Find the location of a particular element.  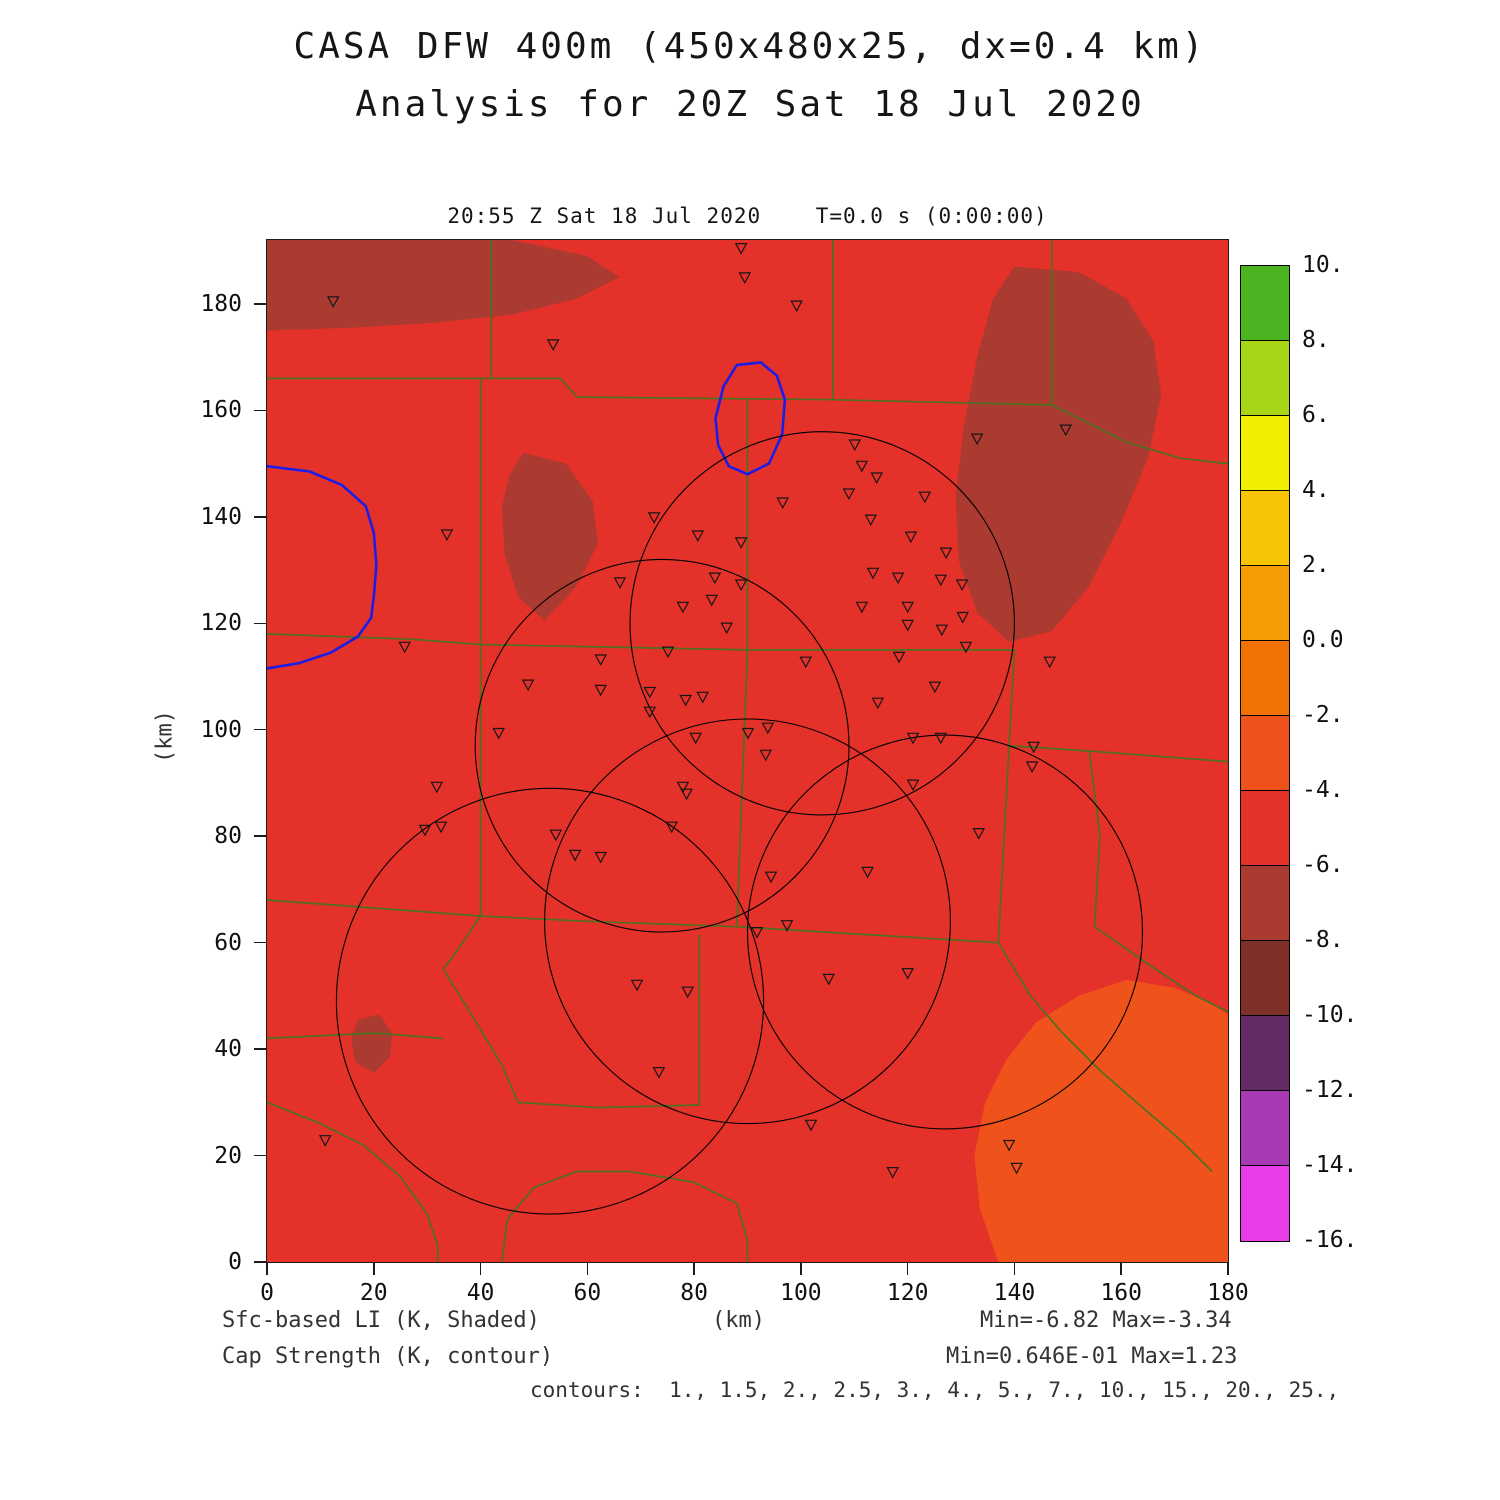

x-axis-tick-label: 20 is located at coordinates (373, 1293).